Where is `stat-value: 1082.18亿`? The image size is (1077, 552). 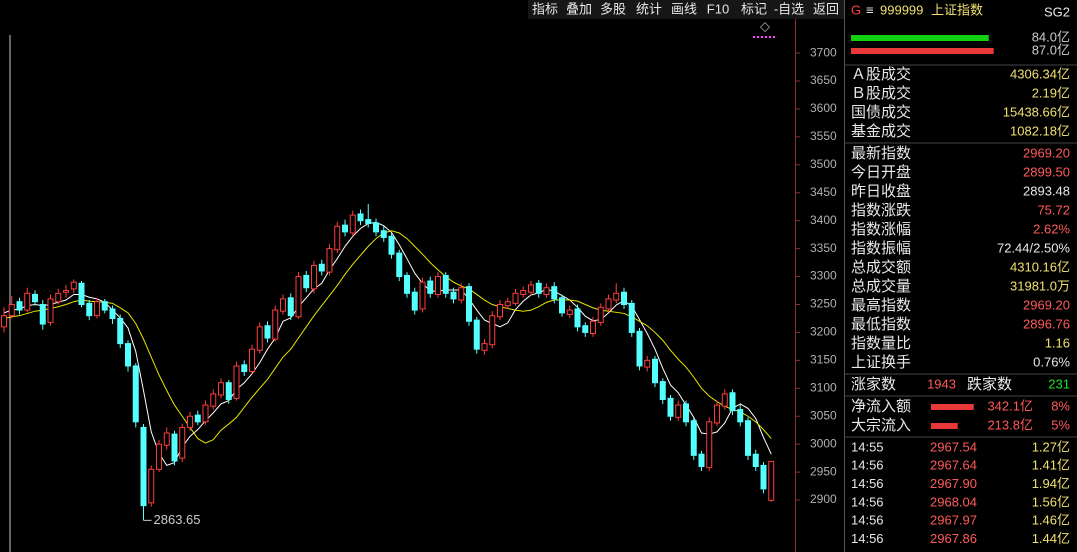
stat-value: 1082.18亿 is located at coordinates (1040, 130).